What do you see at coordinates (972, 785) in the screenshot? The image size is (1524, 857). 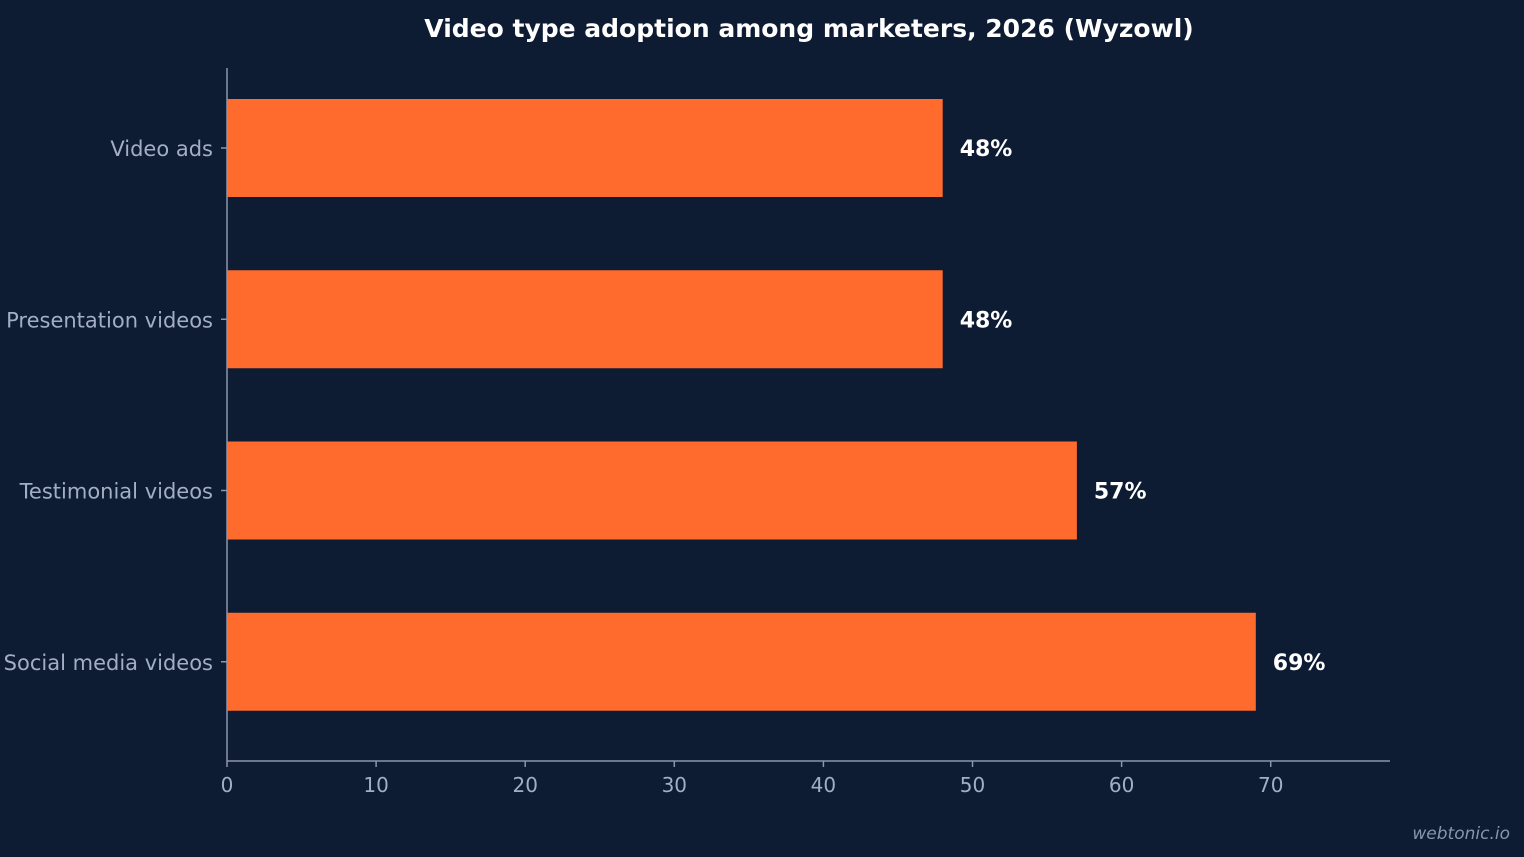 I see `x-tick-label: 50` at bounding box center [972, 785].